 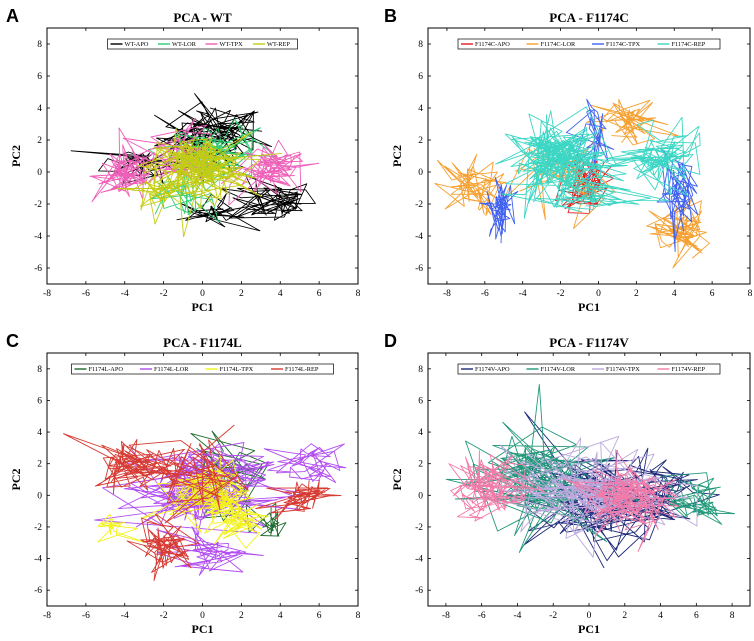 What do you see at coordinates (689, 369) in the screenshot?
I see `legend-label: F1174V-REP` at bounding box center [689, 369].